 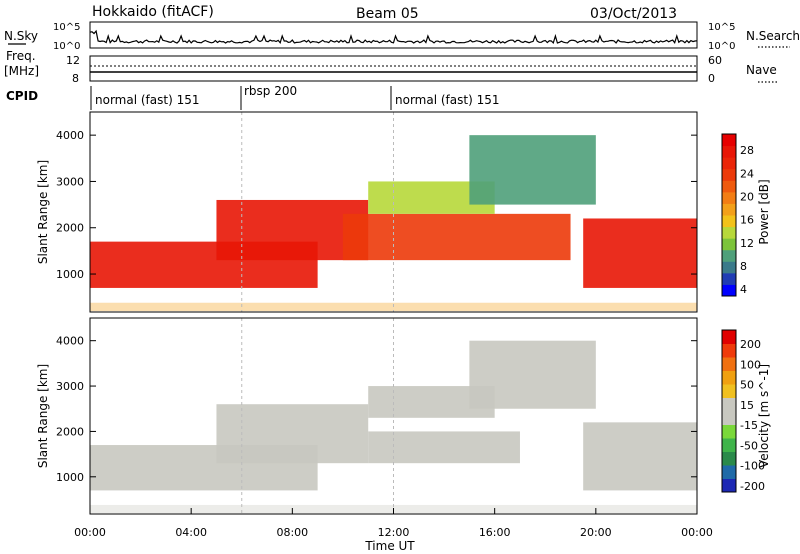 I want to click on freq-label-1: Freq., so click(x=21, y=56).